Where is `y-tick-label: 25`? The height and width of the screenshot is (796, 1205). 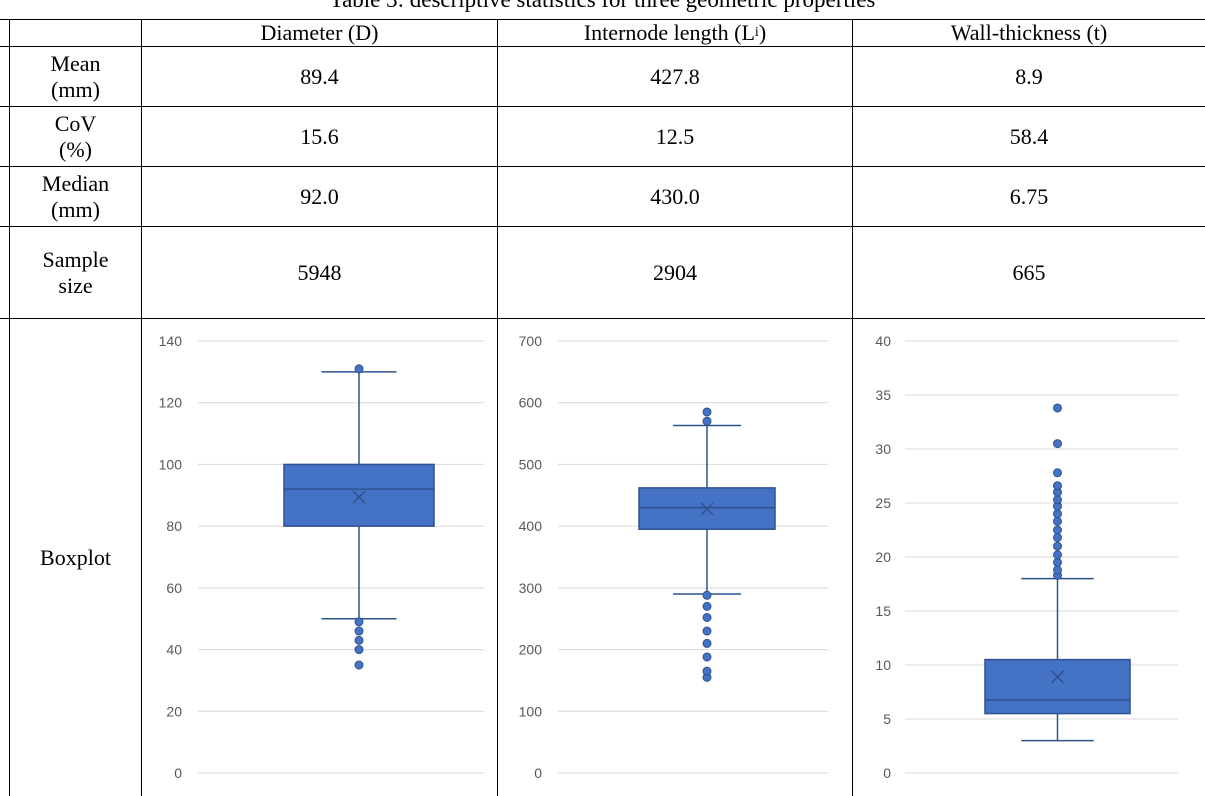 y-tick-label: 25 is located at coordinates (883, 503).